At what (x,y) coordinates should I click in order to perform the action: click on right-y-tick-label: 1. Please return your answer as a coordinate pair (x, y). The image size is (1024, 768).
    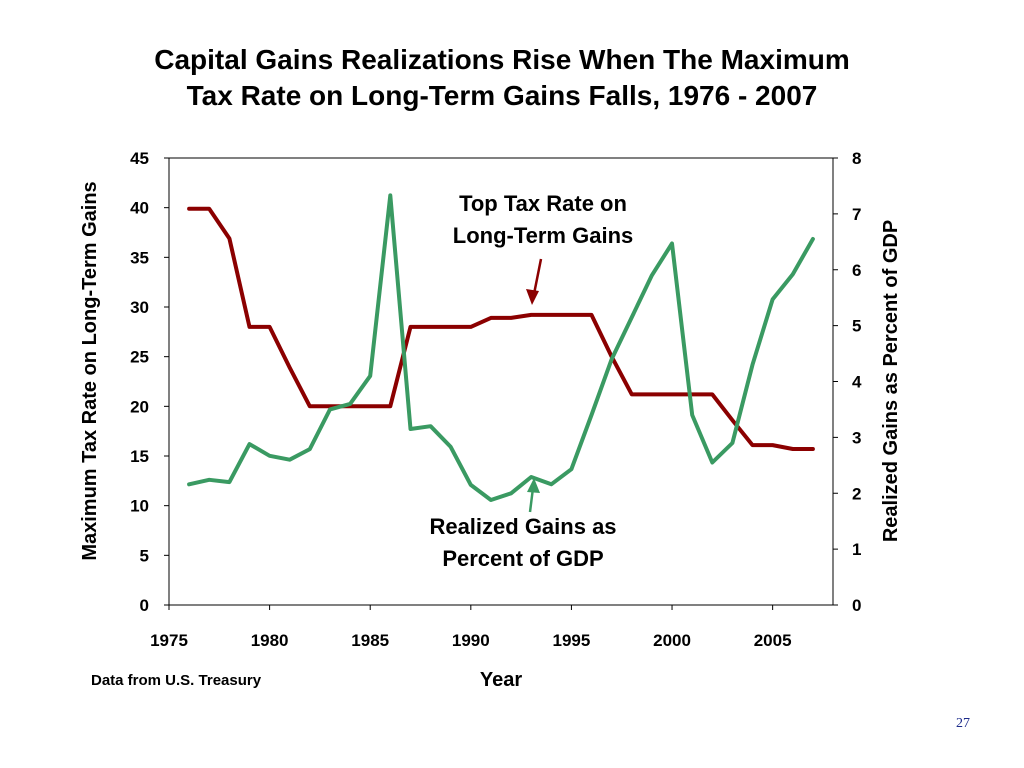
    Looking at the image, I should click on (856, 549).